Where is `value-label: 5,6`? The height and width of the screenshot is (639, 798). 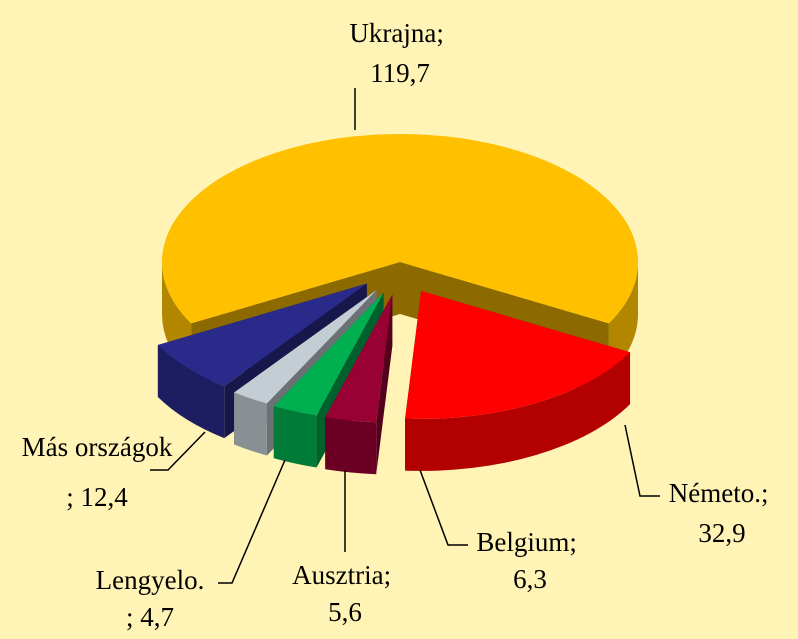
value-label: 5,6 is located at coordinates (345, 612).